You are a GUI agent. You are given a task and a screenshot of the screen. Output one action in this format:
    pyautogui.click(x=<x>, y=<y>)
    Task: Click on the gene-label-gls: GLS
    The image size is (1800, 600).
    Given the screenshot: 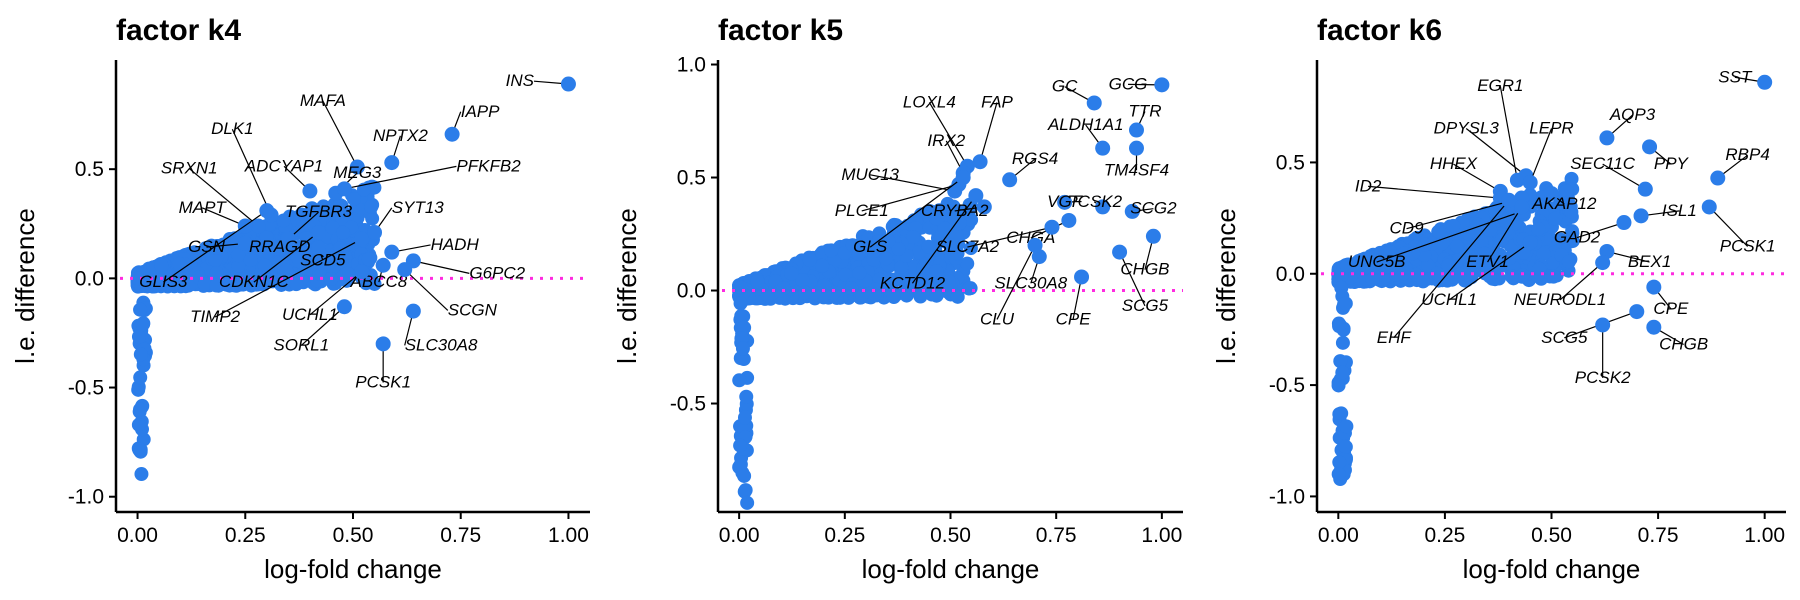 What is the action you would take?
    pyautogui.click(x=870, y=246)
    